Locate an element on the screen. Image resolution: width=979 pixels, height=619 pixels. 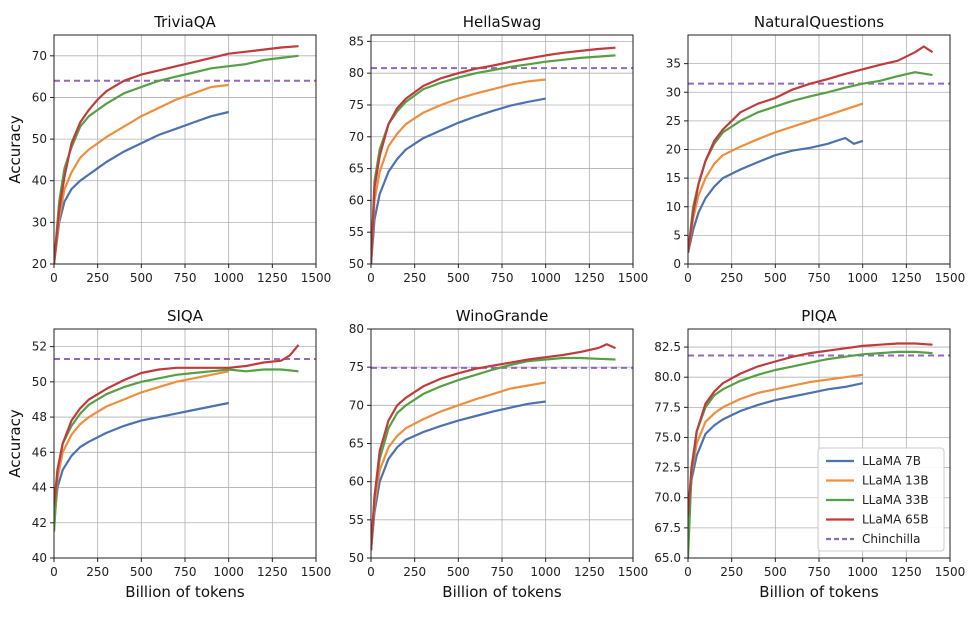
naturalquestions-xtick-label: 1000 is located at coordinates (862, 278).